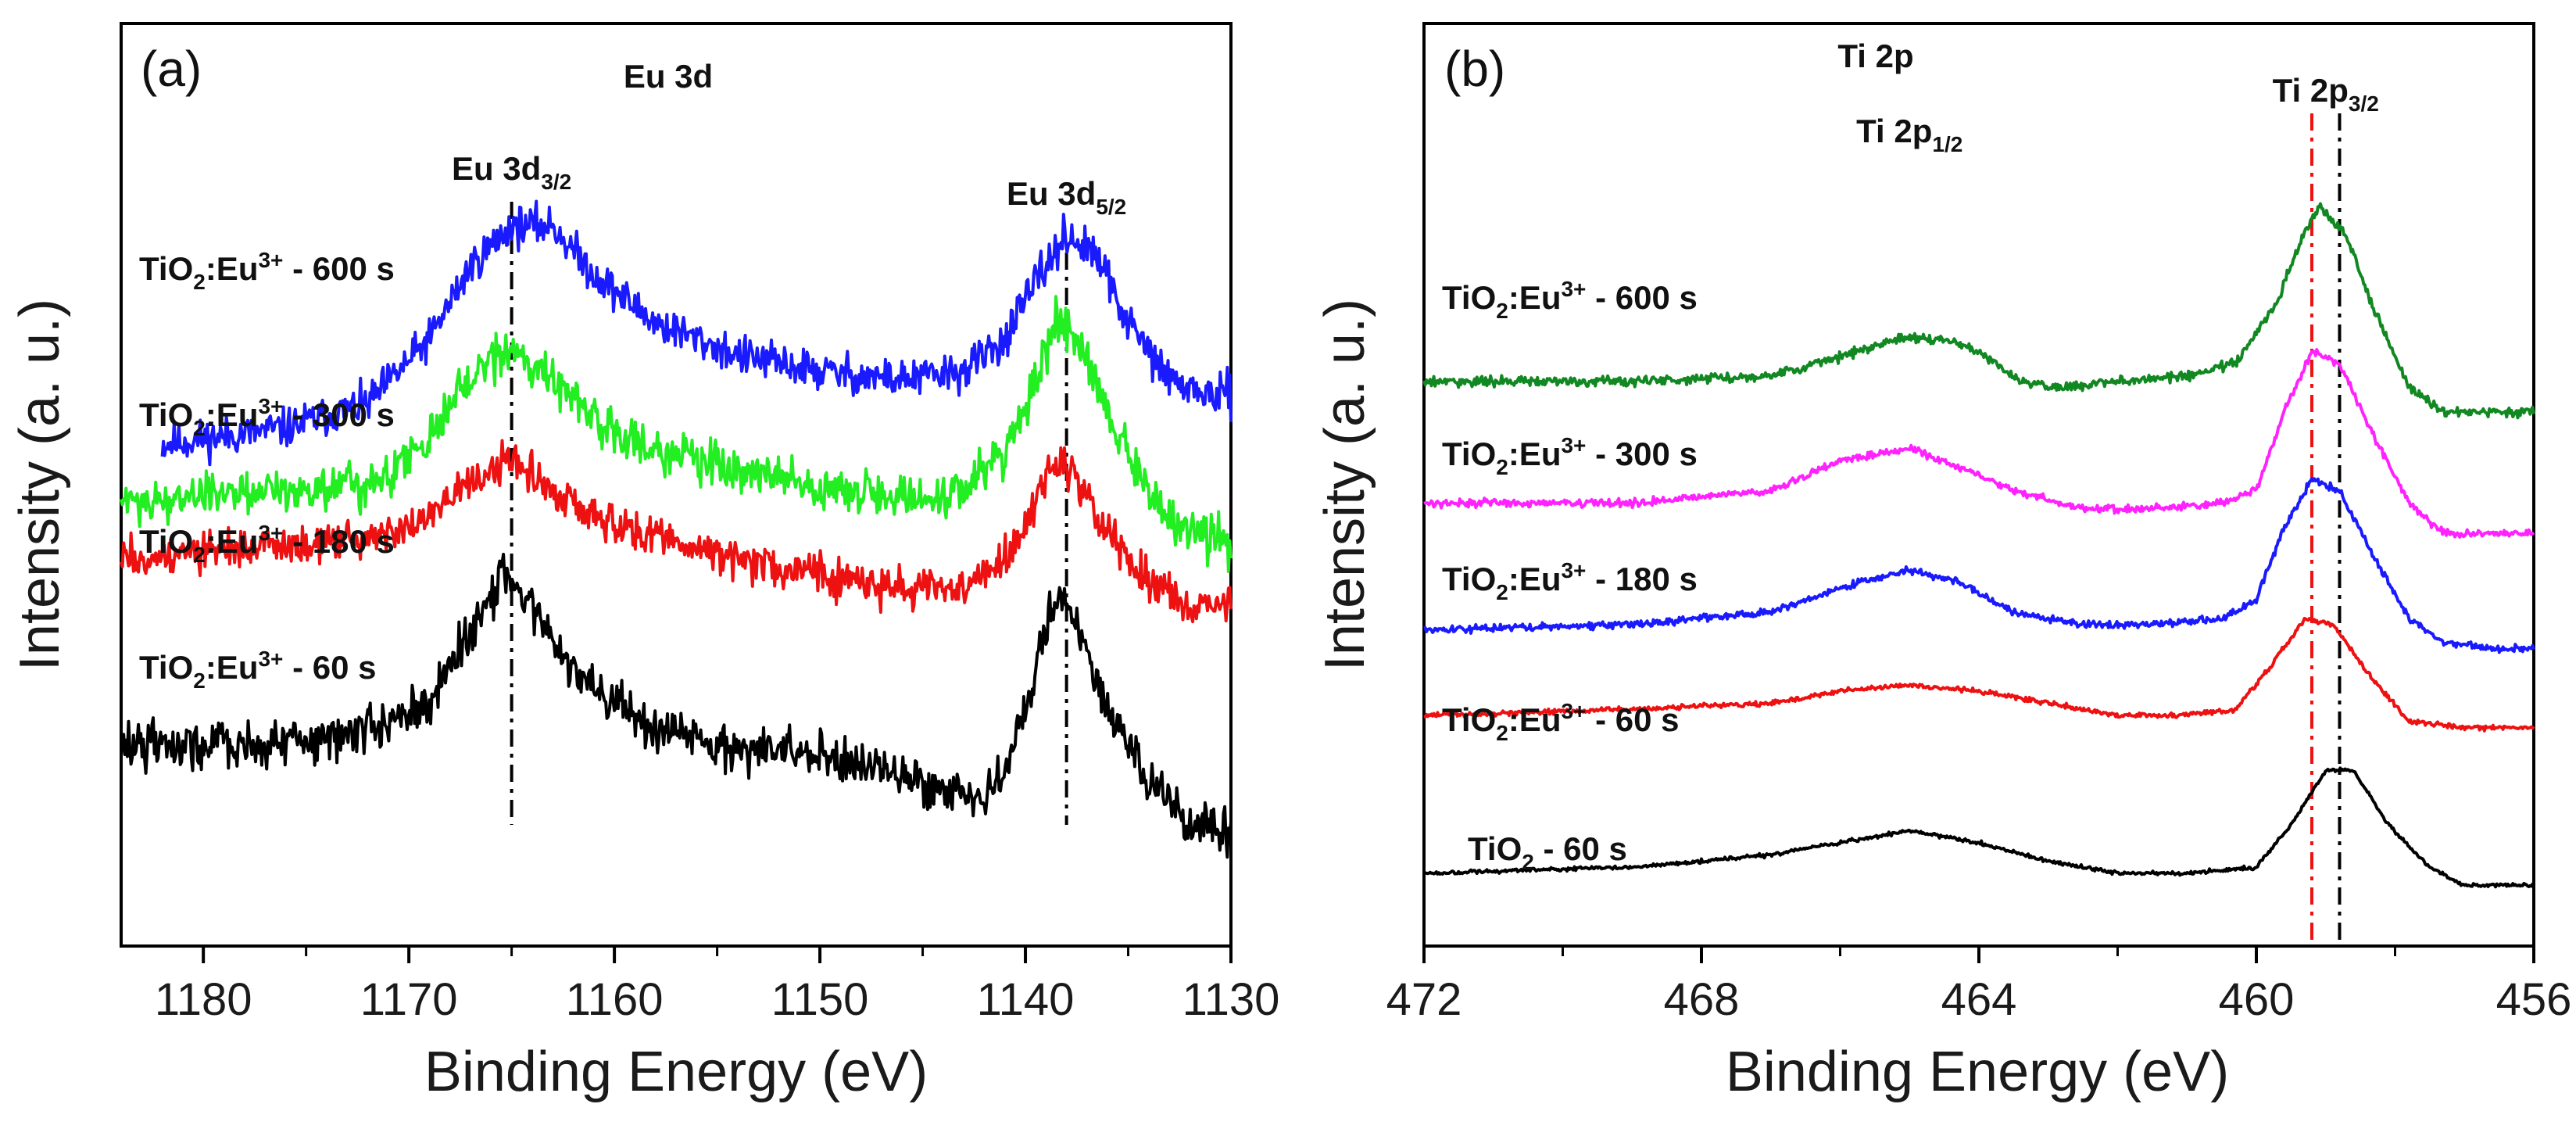  I want to click on x-tick-label: 468, so click(1702, 999).